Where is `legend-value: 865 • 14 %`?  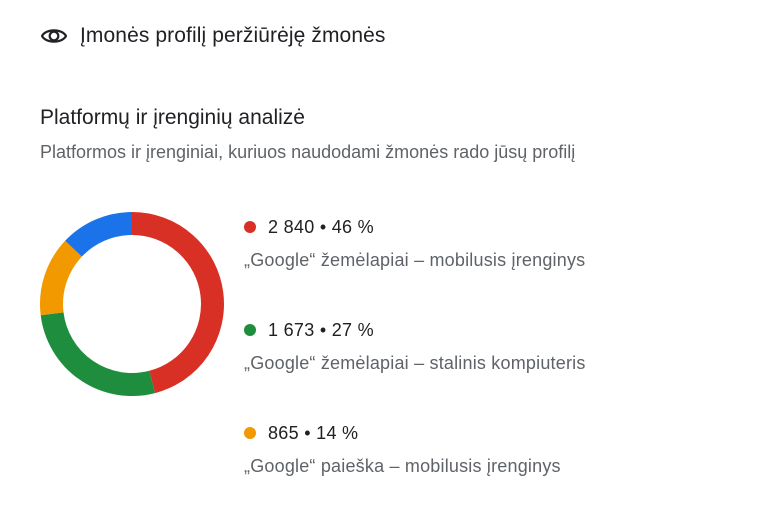
legend-value: 865 • 14 % is located at coordinates (313, 432).